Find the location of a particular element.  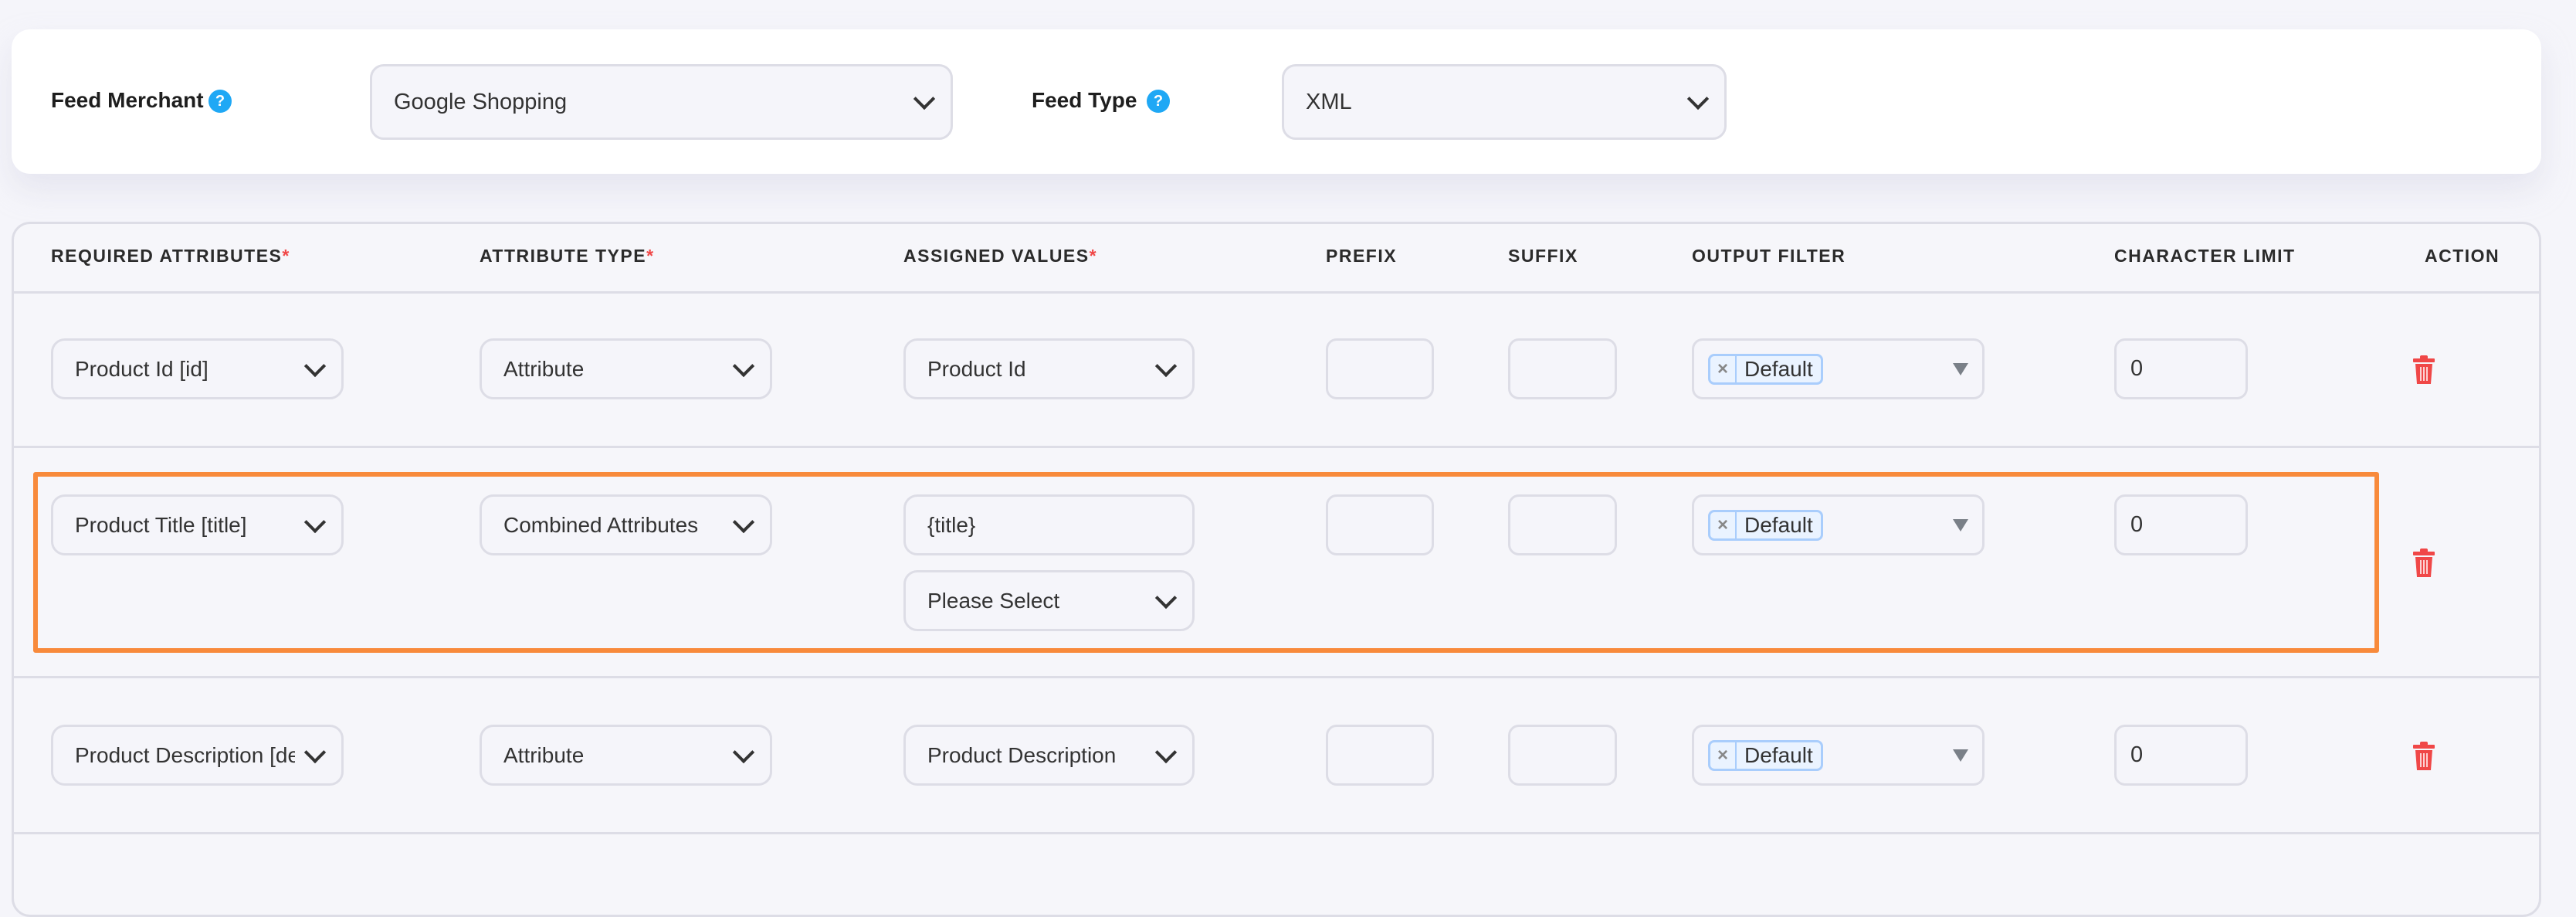

column-header-label: OUTPUT FILTER is located at coordinates (1769, 256).